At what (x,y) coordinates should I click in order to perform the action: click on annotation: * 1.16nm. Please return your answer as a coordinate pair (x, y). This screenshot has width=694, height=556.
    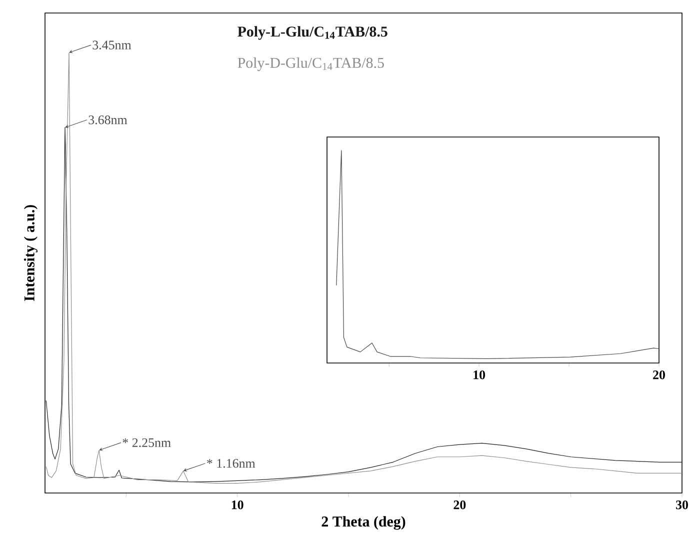
    Looking at the image, I should click on (231, 463).